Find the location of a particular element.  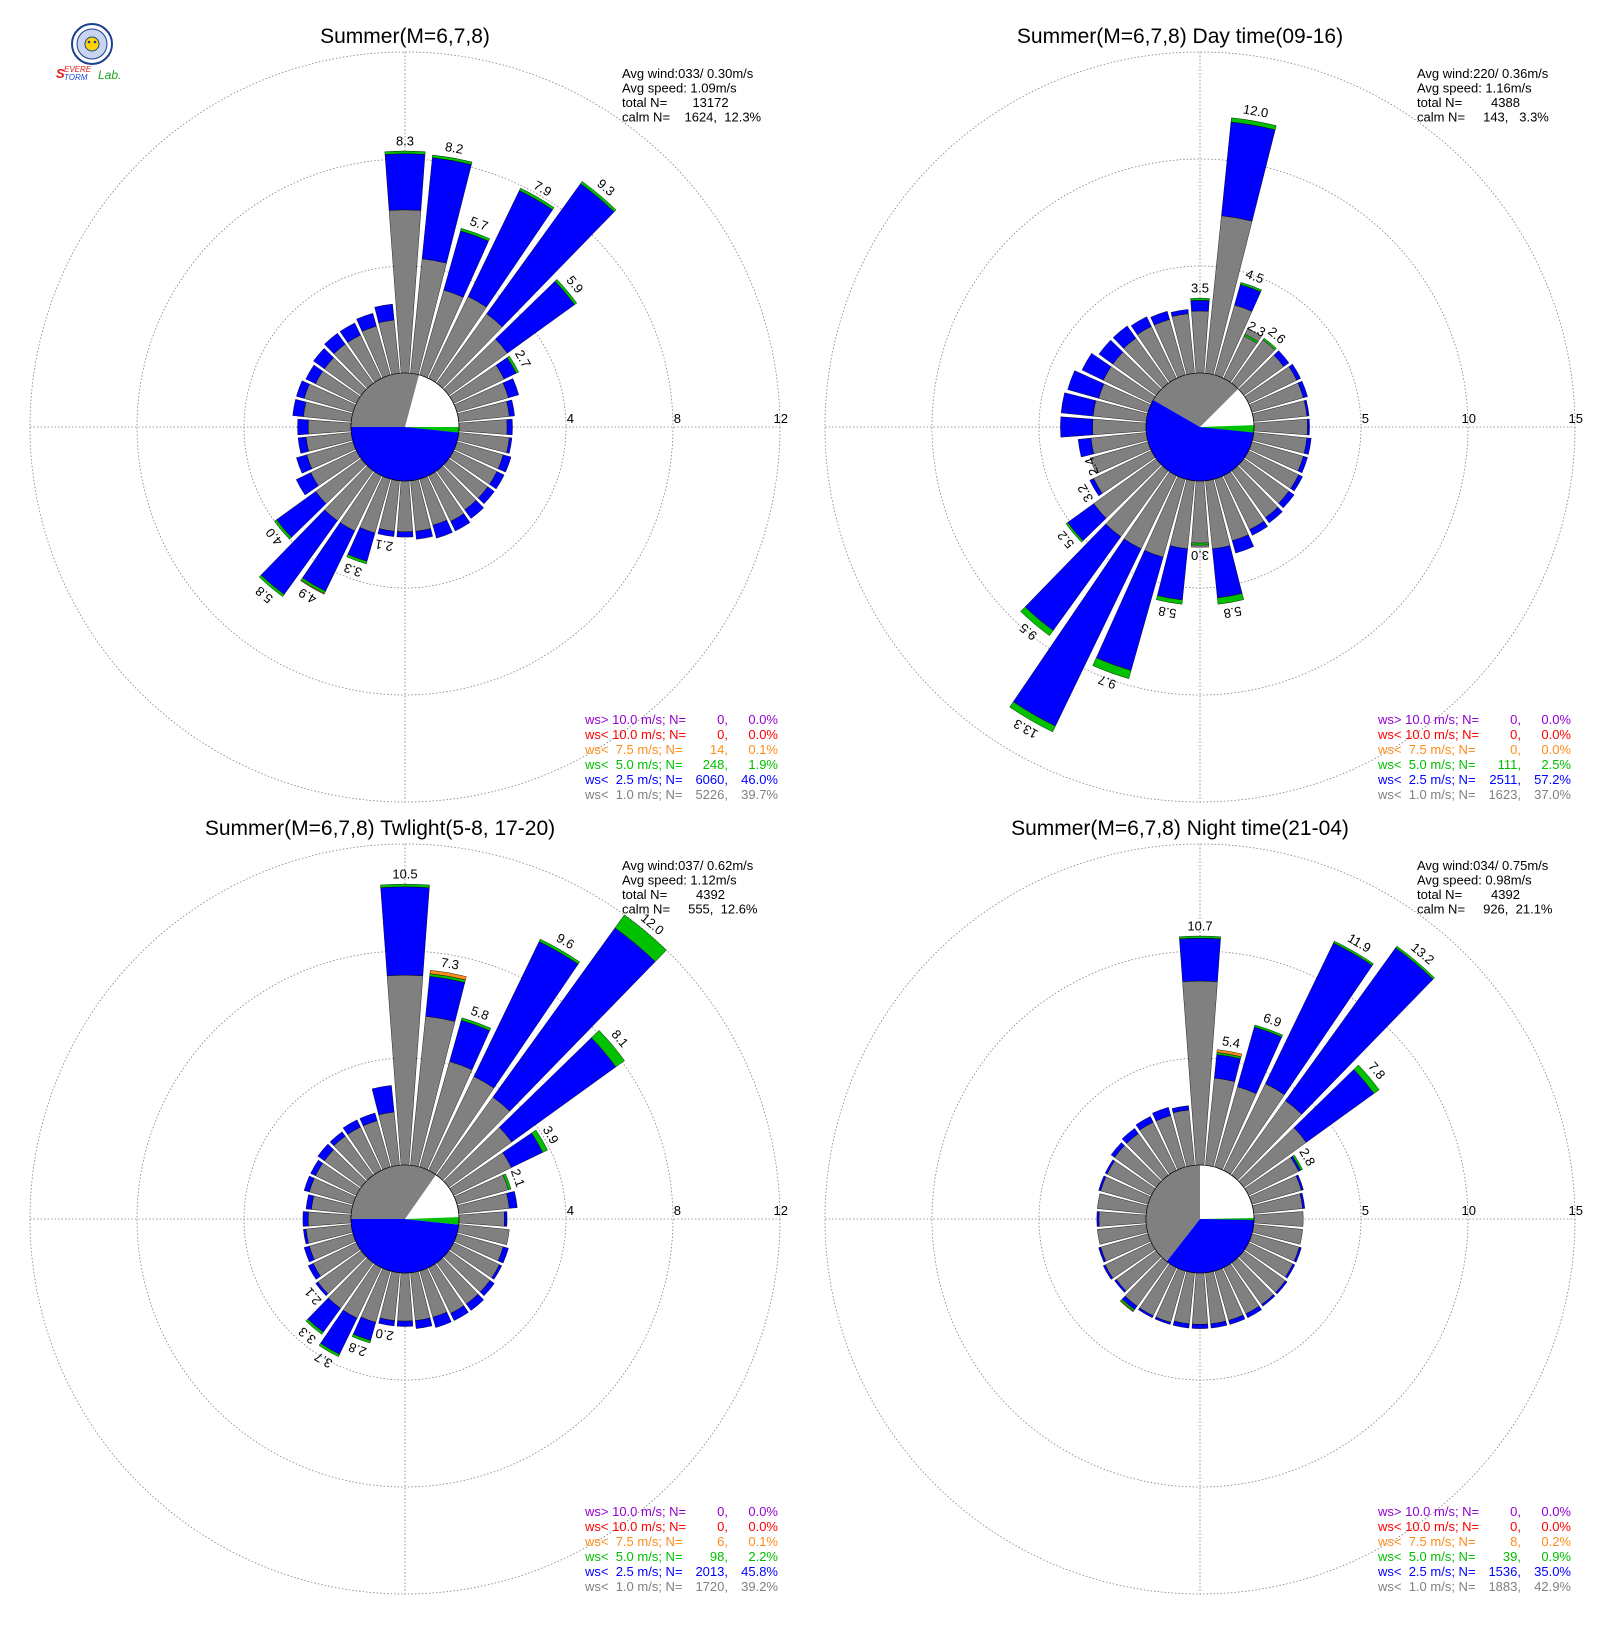

bar-value-label: 10.7 is located at coordinates (1199, 925).